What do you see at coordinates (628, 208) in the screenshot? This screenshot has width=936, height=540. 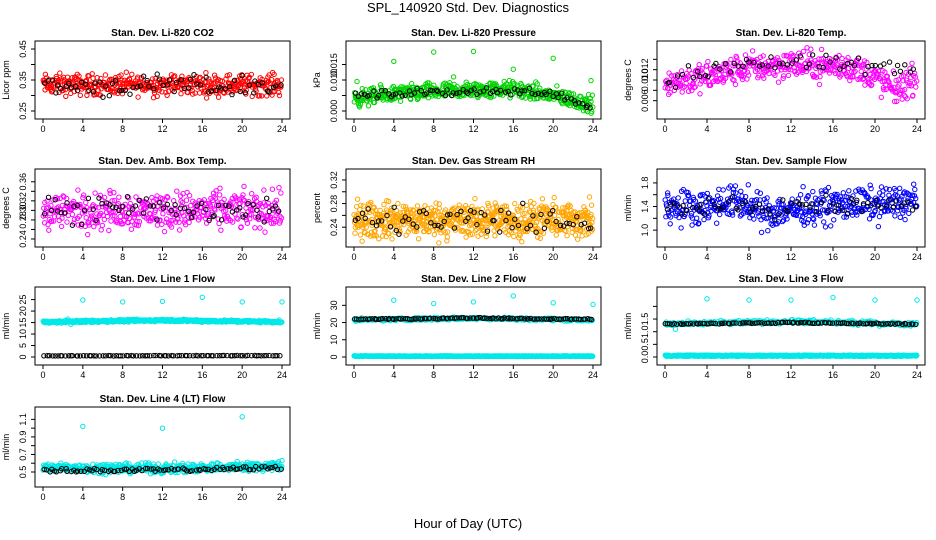 I see `y-axis-label: ml/min` at bounding box center [628, 208].